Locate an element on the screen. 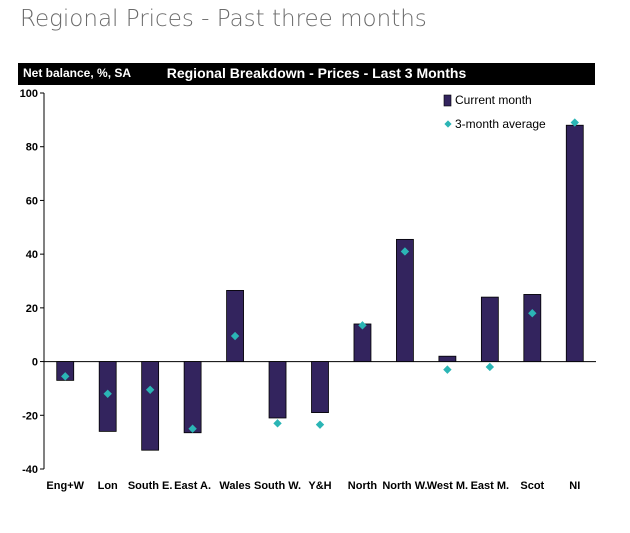 This screenshot has width=630, height=533. bar-South E. is located at coordinates (150, 406).